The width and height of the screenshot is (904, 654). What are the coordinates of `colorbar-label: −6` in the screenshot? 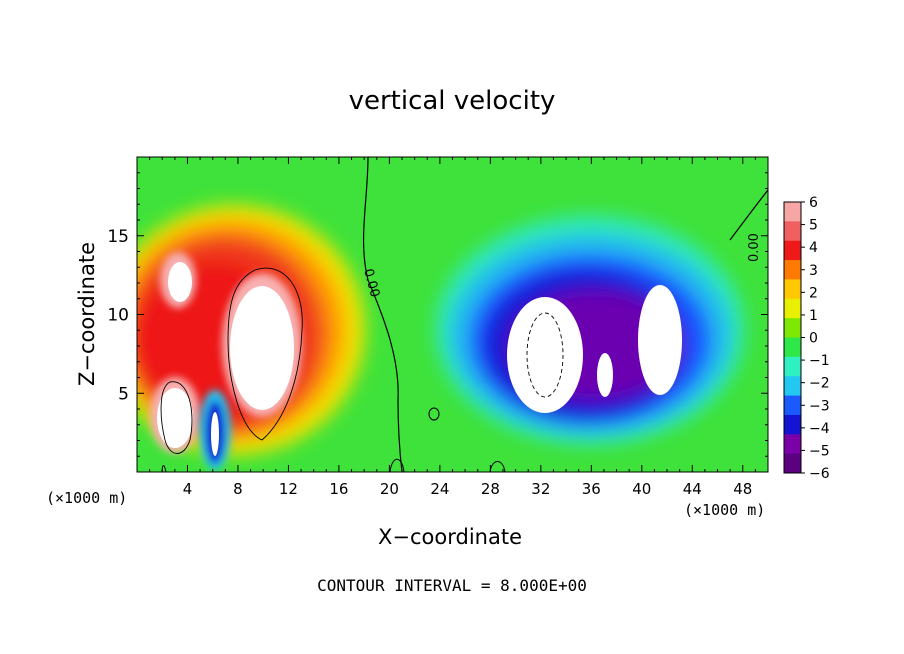 It's located at (819, 474).